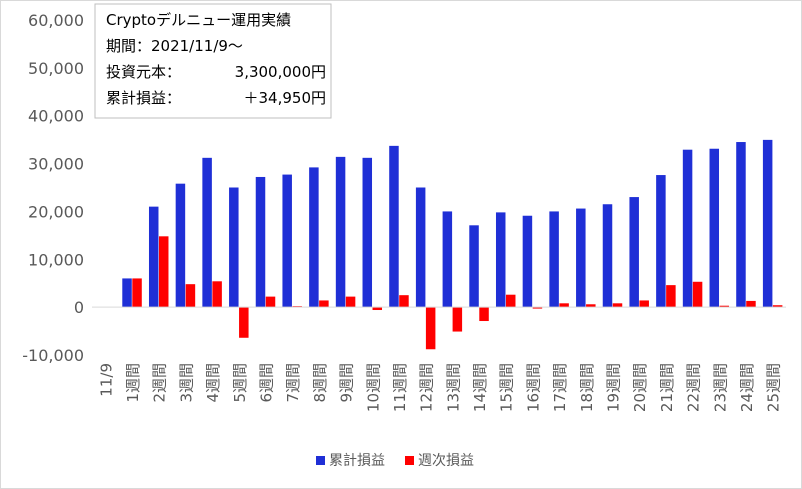 The image size is (802, 489). Describe the element at coordinates (667, 387) in the screenshot. I see `x-tick-label: 21週間` at that location.